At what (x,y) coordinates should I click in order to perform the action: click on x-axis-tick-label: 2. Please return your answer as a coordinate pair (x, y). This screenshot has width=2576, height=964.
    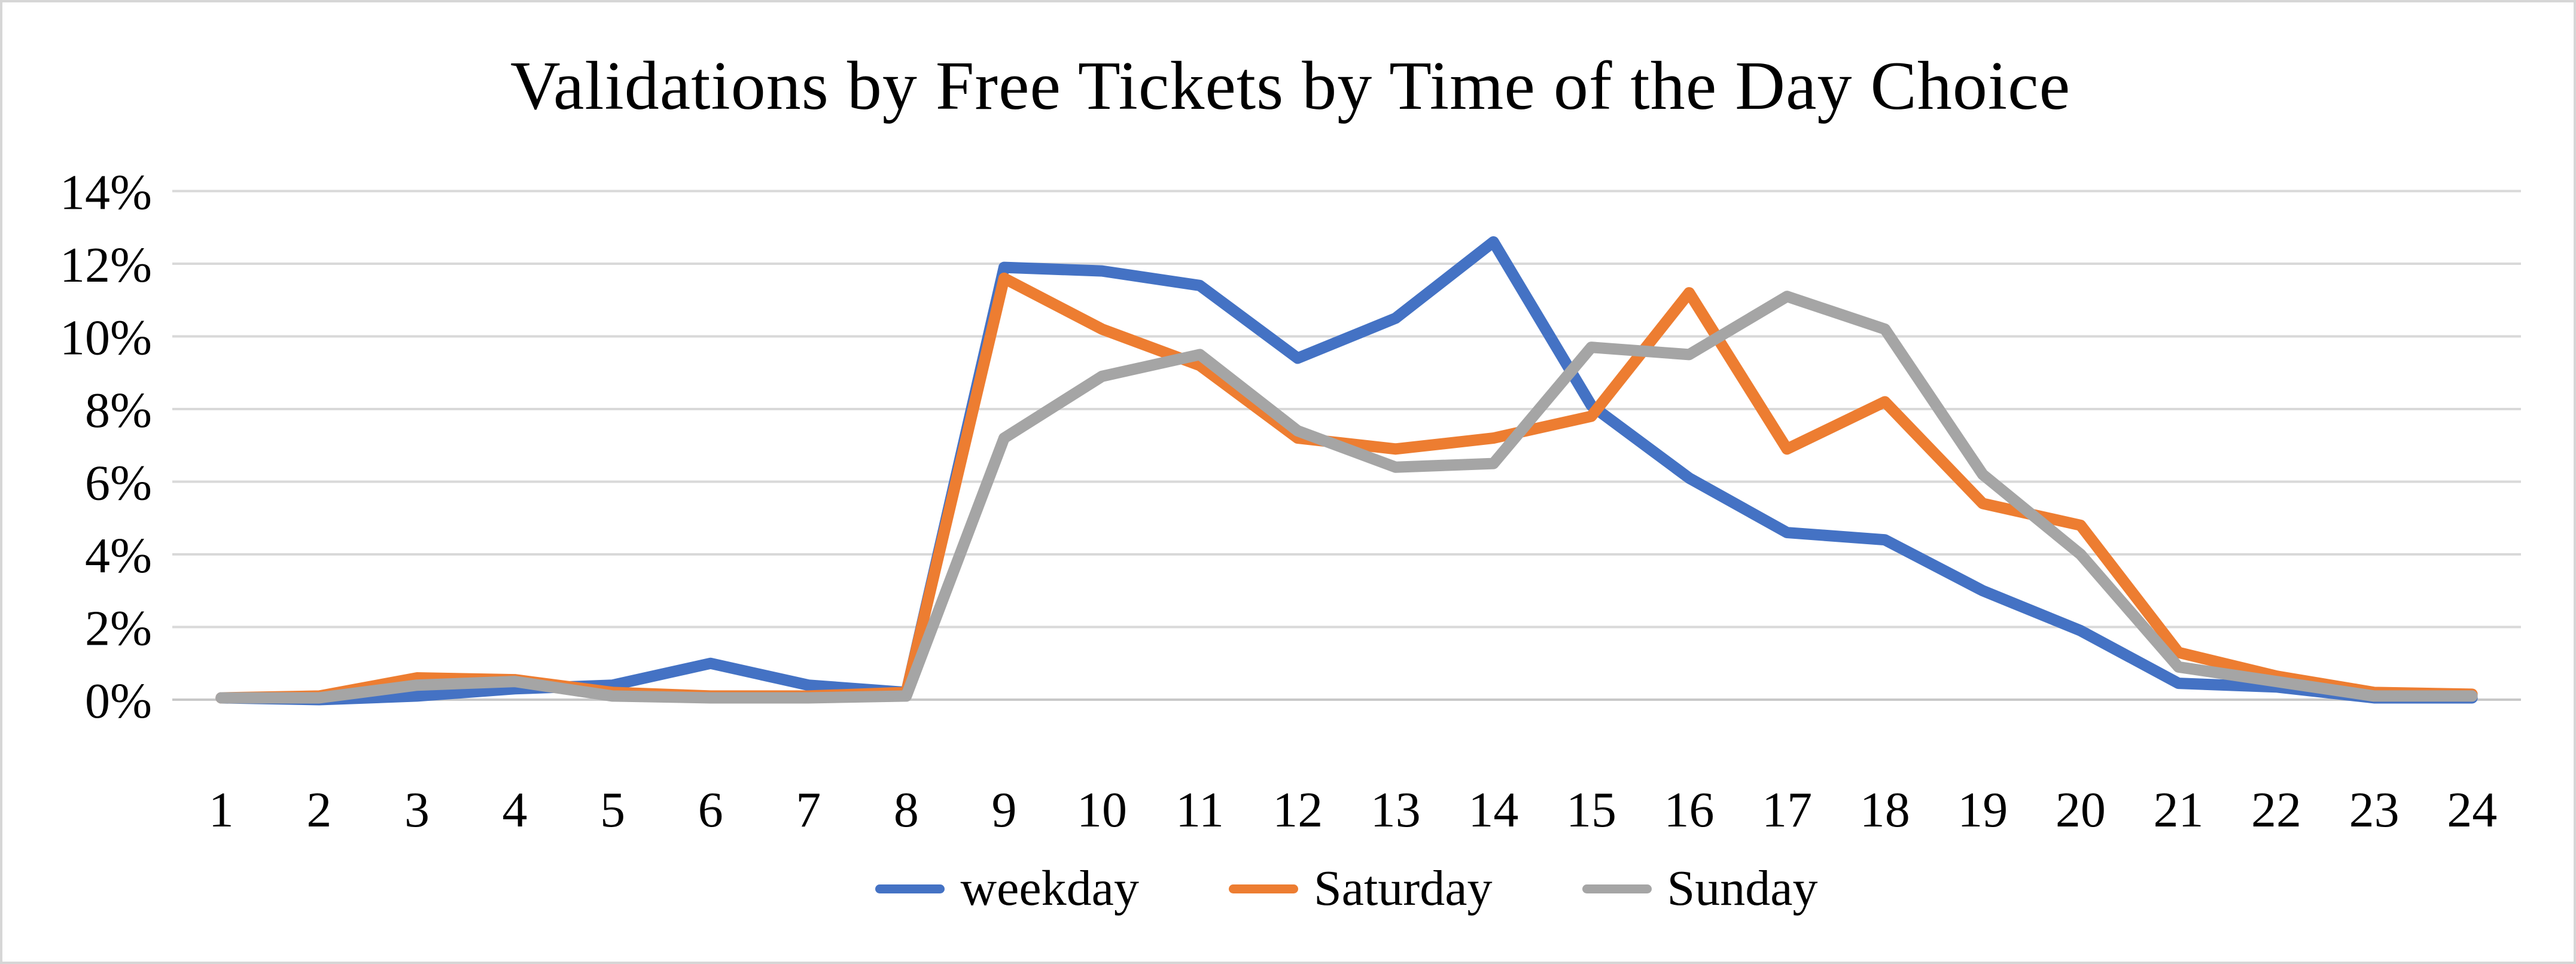
    Looking at the image, I should click on (318, 810).